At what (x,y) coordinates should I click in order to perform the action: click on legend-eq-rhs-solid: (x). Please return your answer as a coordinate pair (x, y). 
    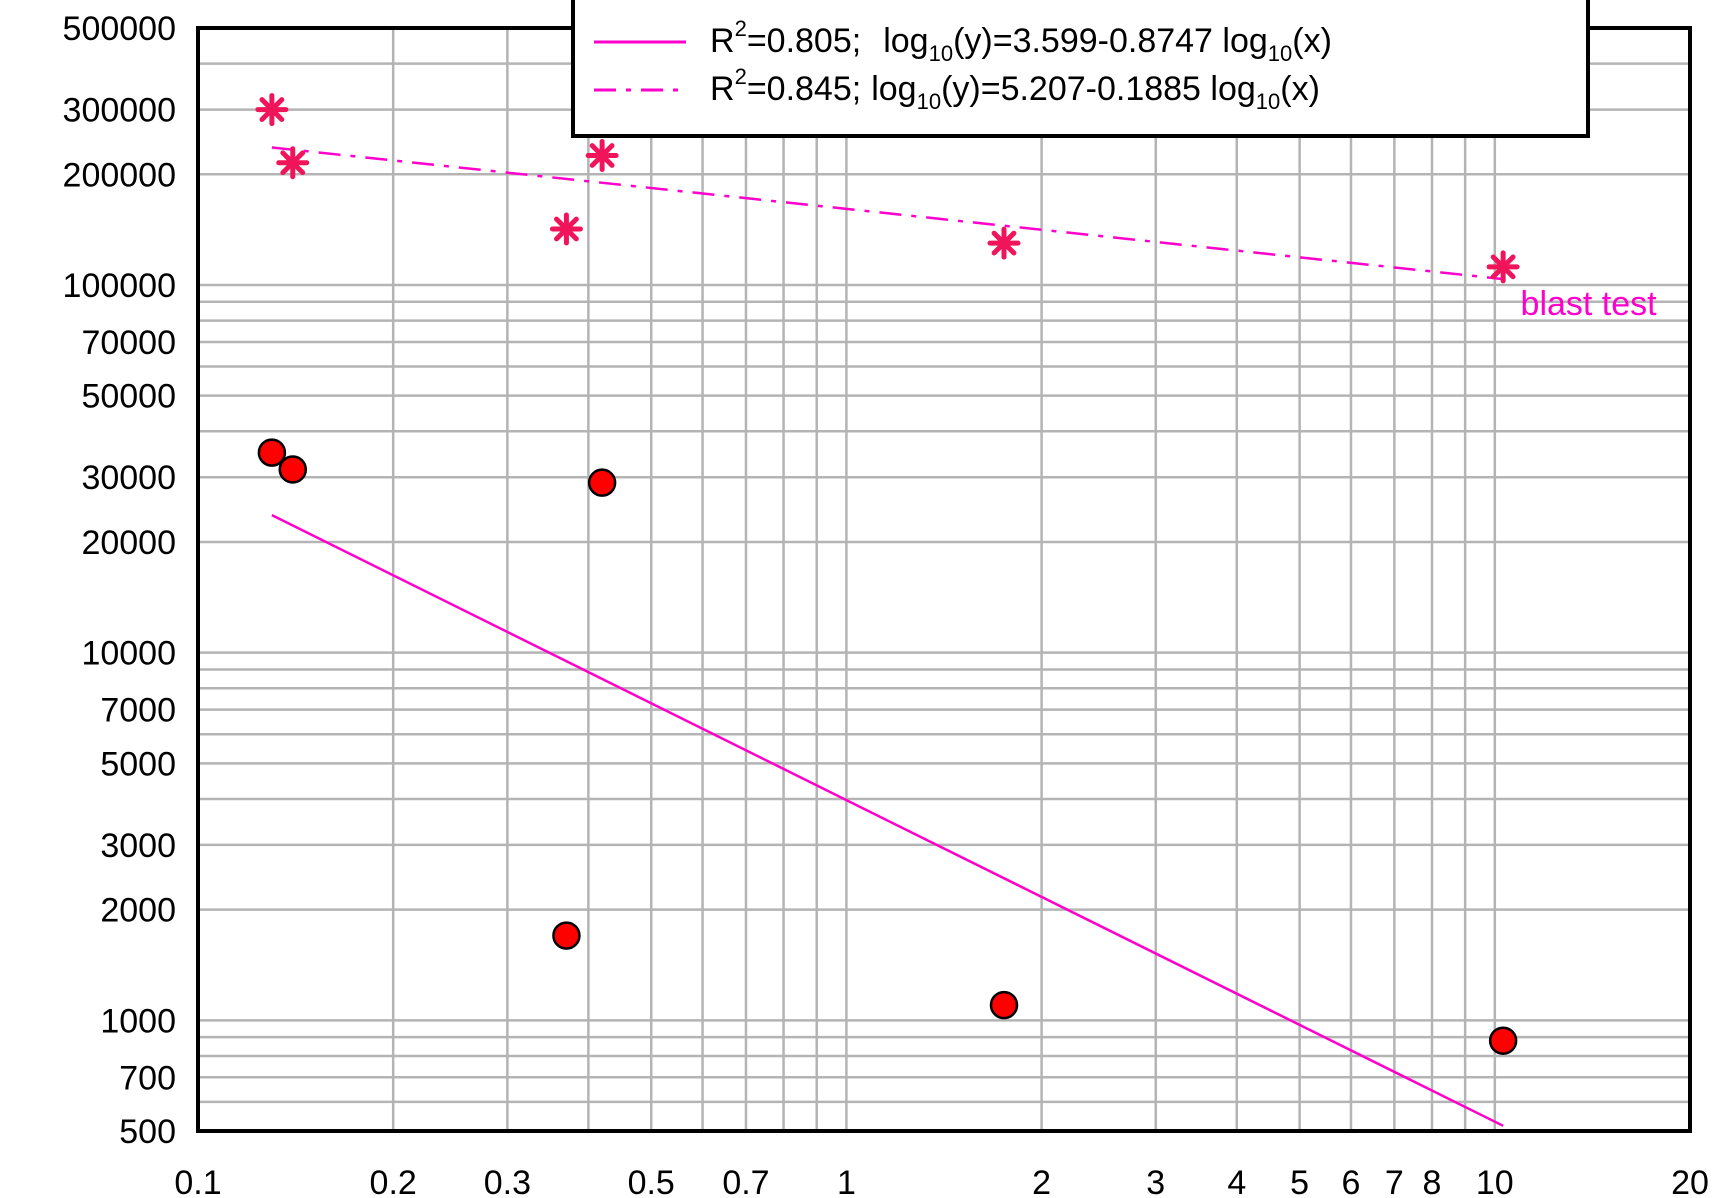
    Looking at the image, I should click on (1312, 41).